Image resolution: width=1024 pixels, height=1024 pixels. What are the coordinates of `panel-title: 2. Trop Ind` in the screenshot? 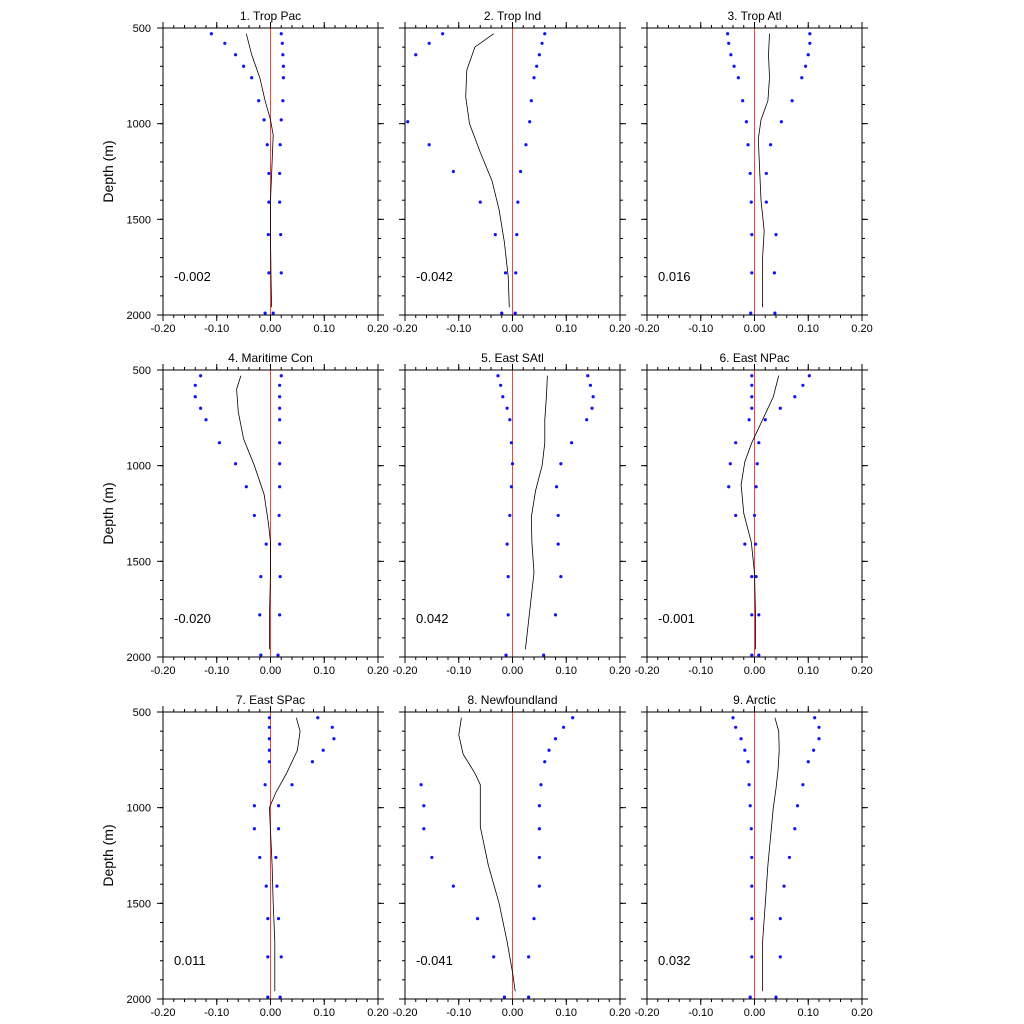 It's located at (512, 16).